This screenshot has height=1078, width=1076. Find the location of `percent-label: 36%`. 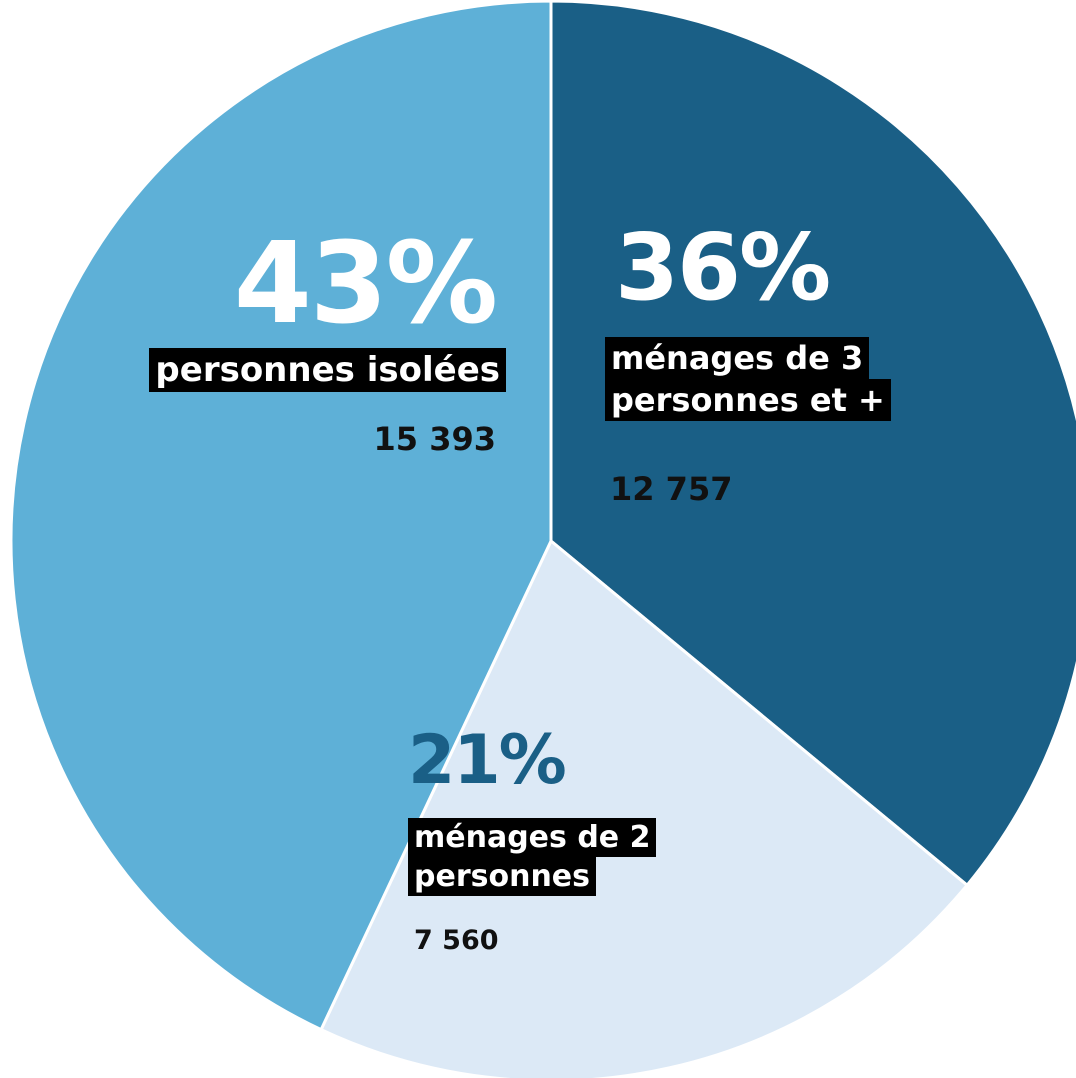

percent-label: 36% is located at coordinates (723, 267).